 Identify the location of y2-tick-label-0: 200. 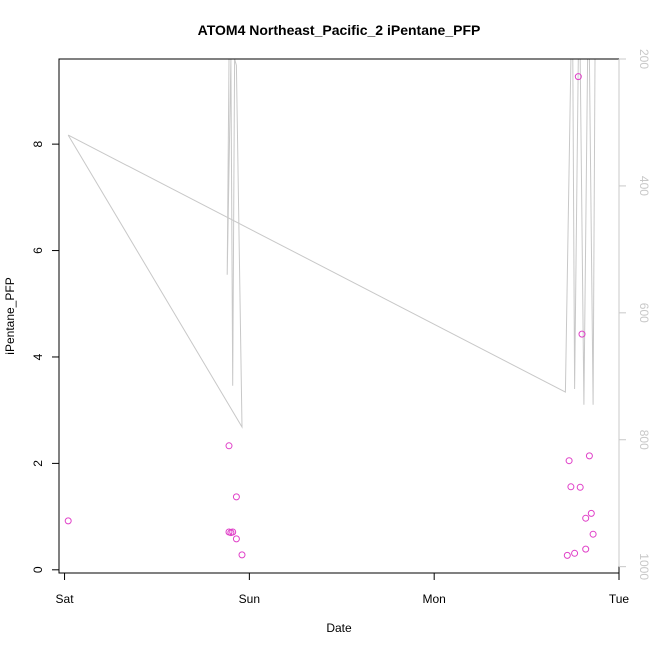
(643, 59).